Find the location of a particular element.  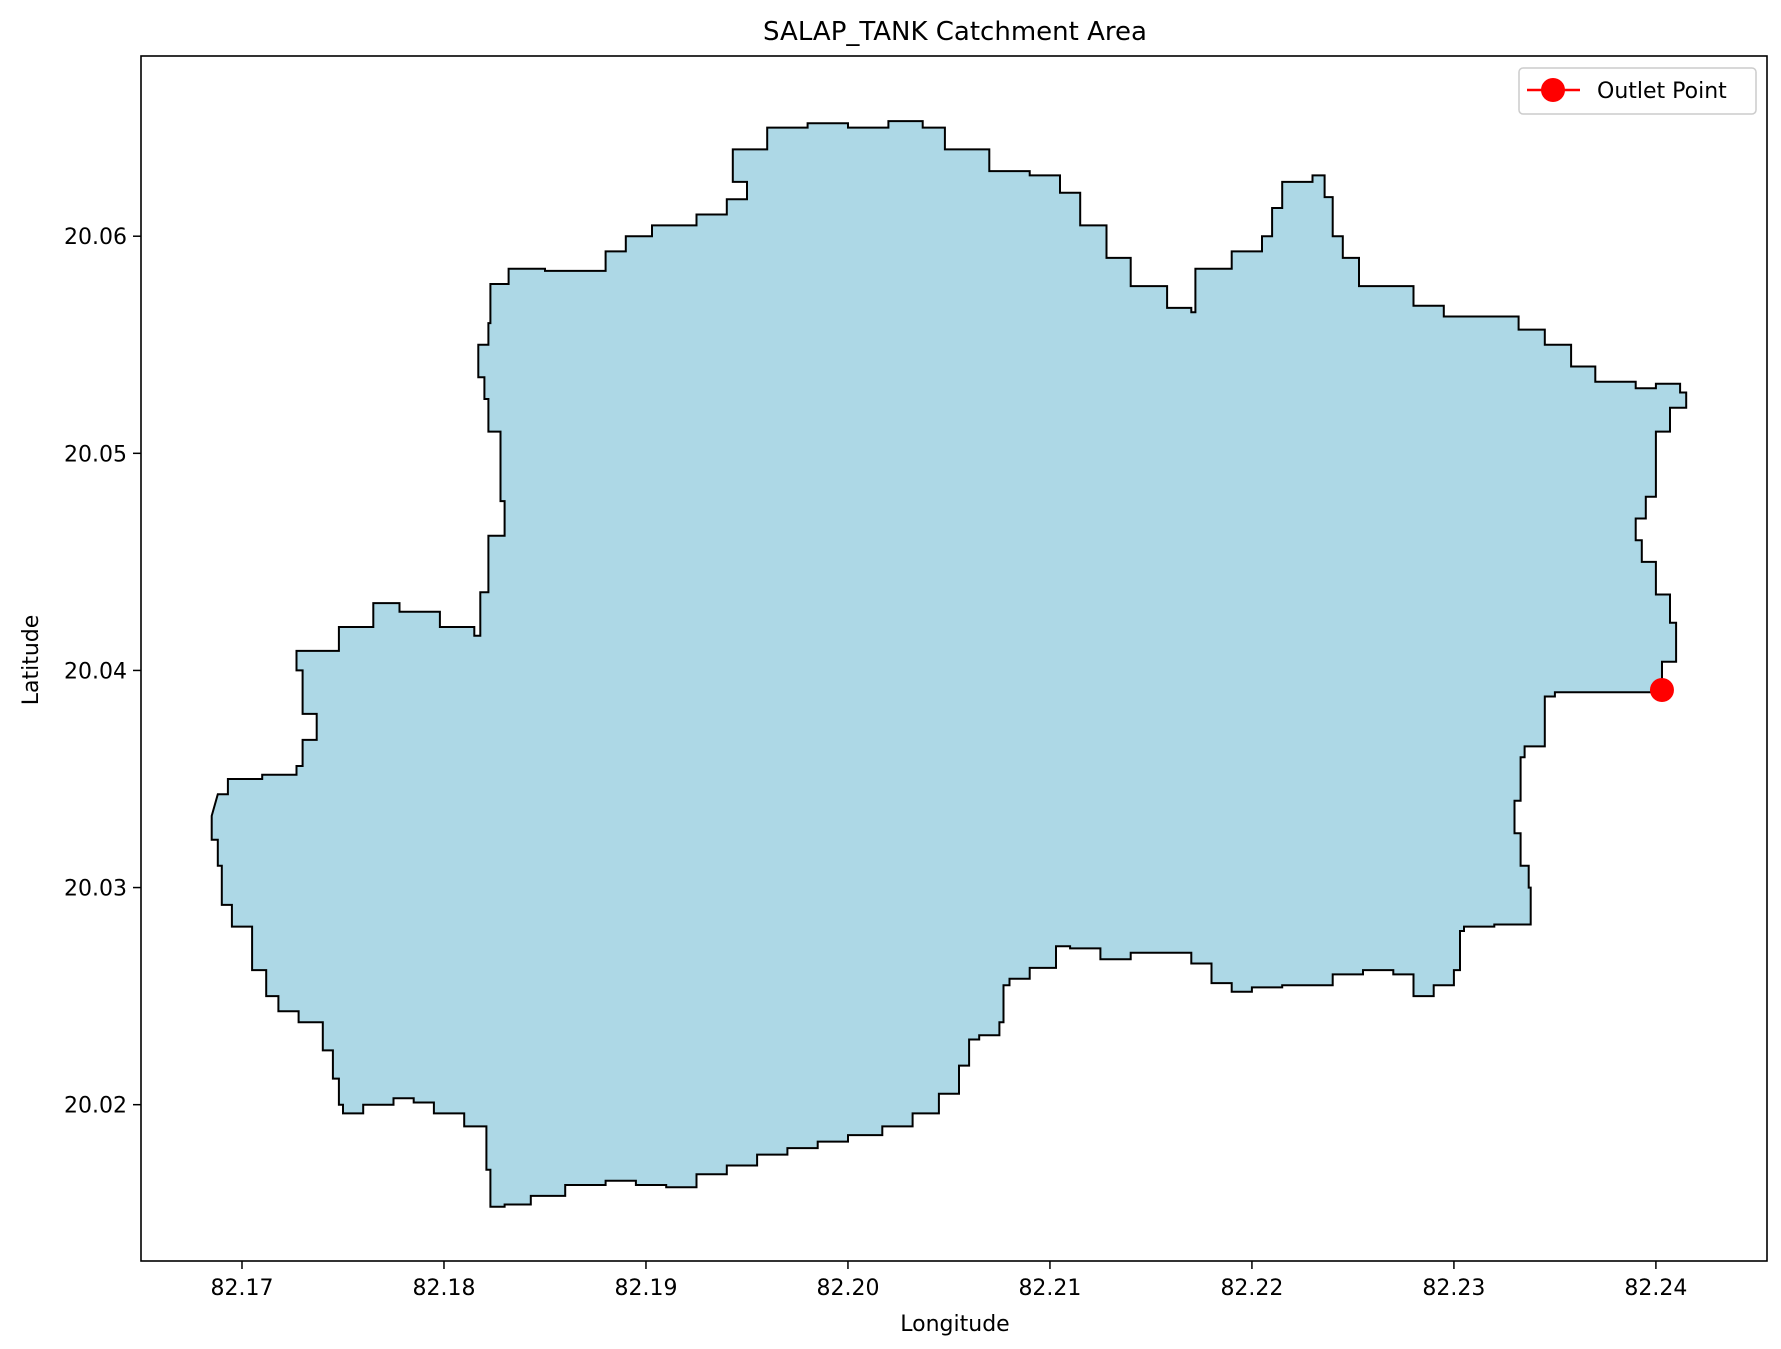

x-tick-label: 82.18 is located at coordinates (443, 1288).